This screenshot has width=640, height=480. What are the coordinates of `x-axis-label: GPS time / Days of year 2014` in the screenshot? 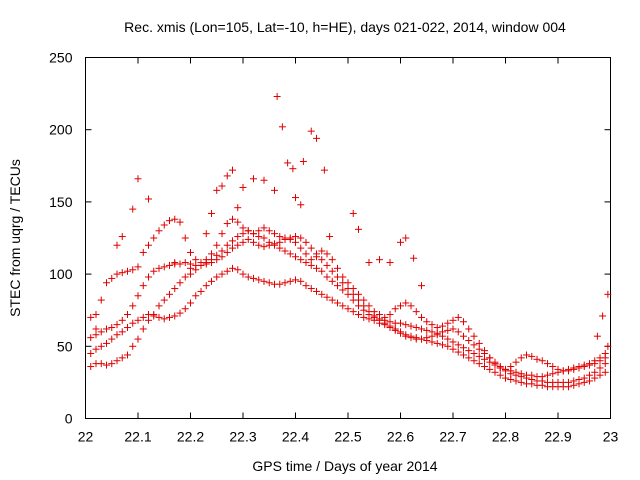 It's located at (344, 466).